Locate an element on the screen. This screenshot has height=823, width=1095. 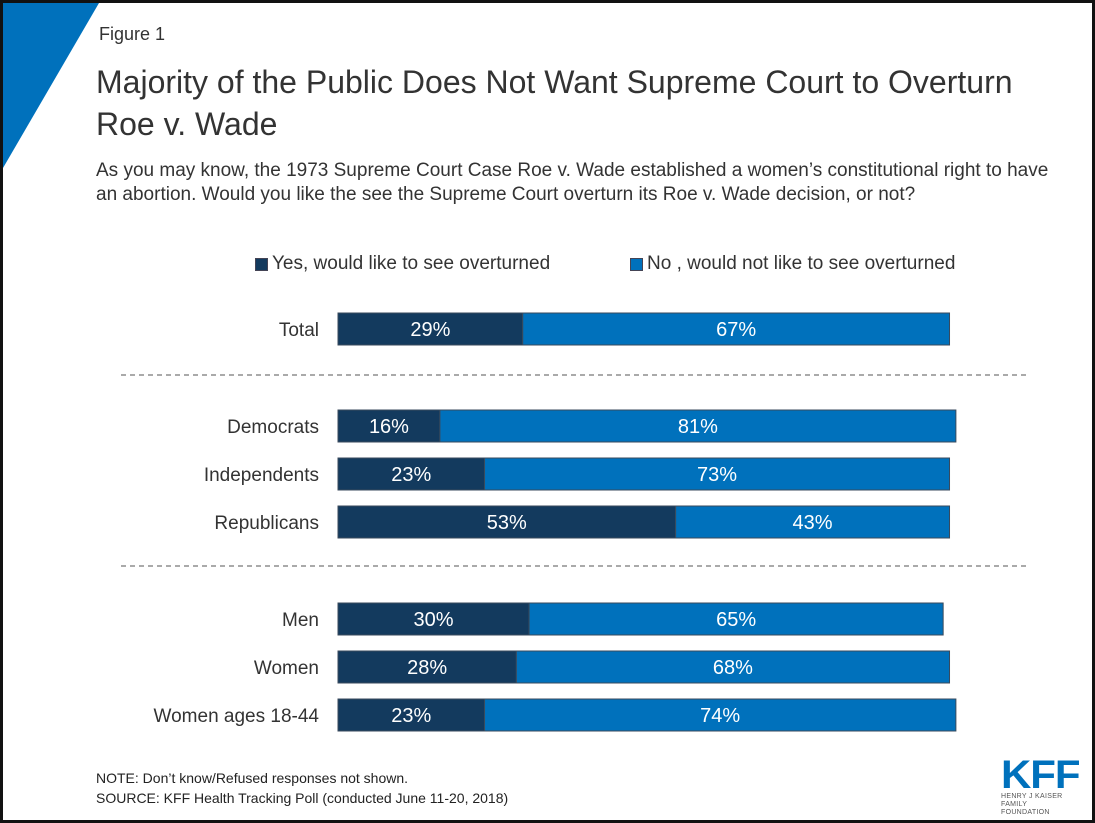
data-label-no: 65% is located at coordinates (736, 620).